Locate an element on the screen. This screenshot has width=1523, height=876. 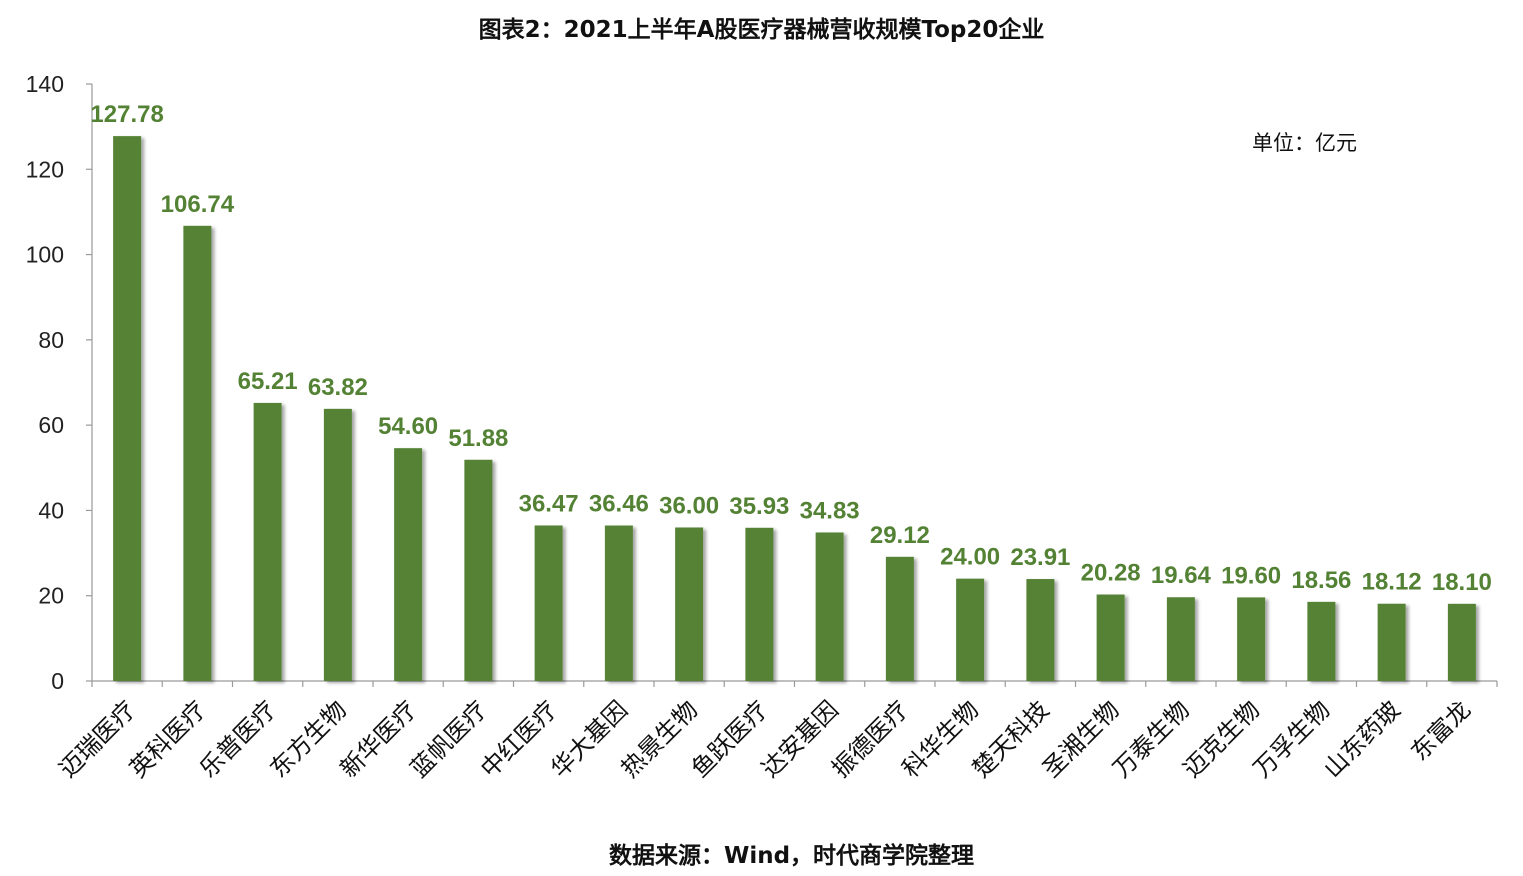
y-tick-label: 20 is located at coordinates (51, 596).